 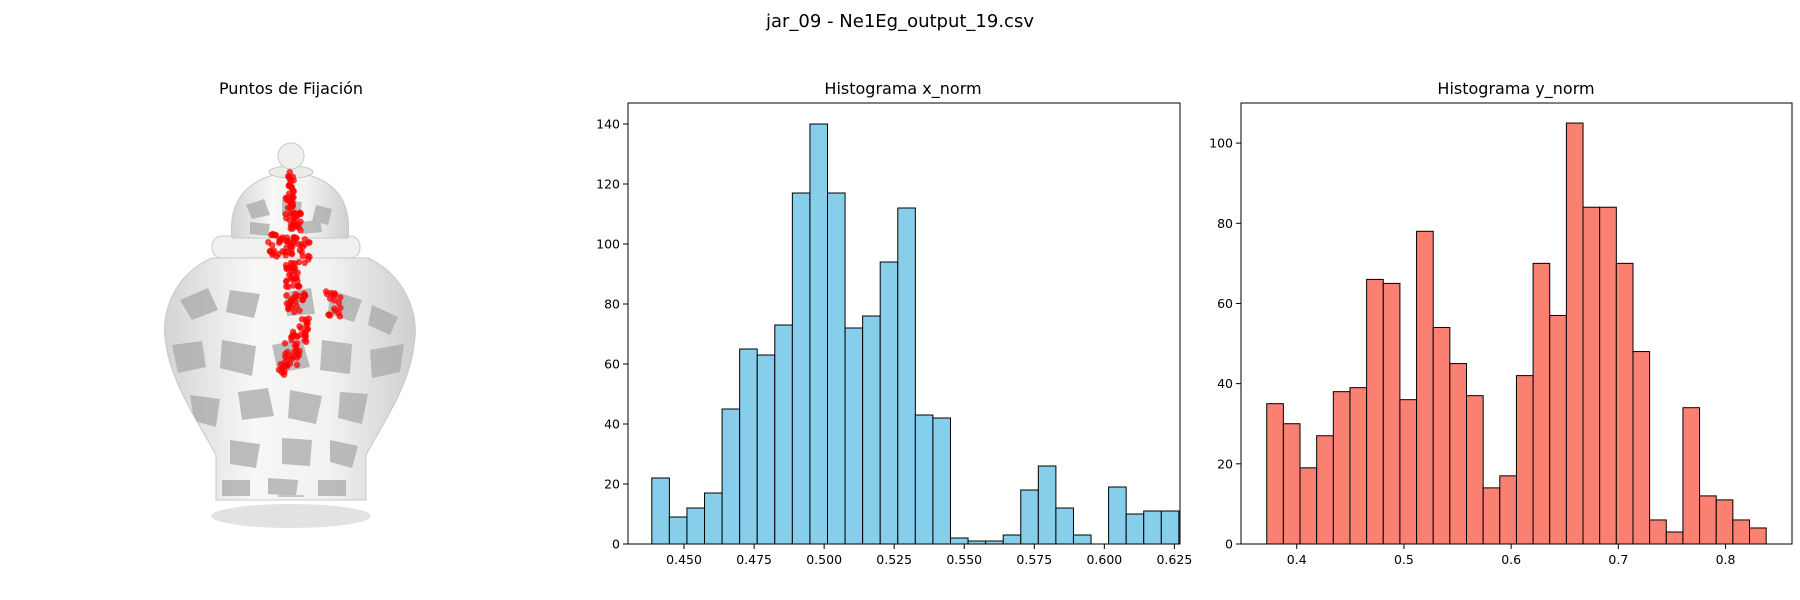 What do you see at coordinates (608, 244) in the screenshot?
I see `y-tick-label: 100` at bounding box center [608, 244].